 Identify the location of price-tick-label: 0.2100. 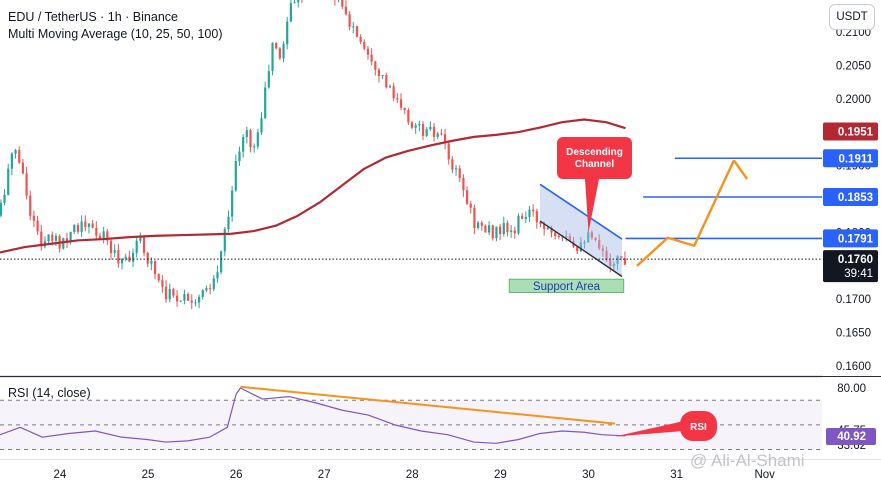
(853, 33).